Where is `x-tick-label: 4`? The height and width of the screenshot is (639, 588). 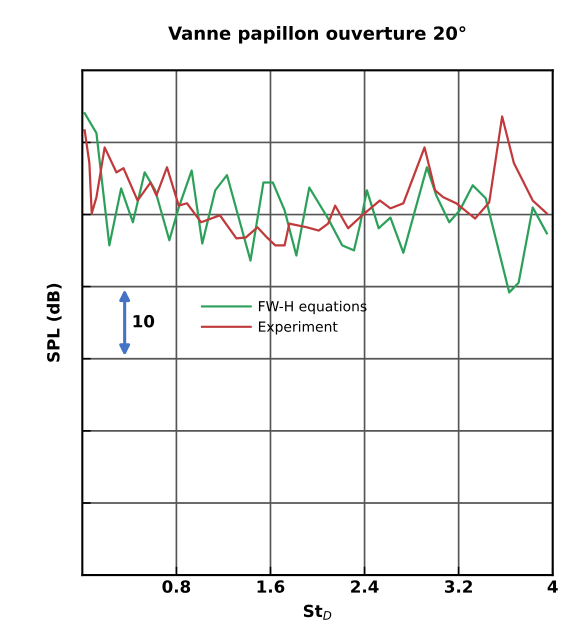 x-tick-label: 4 is located at coordinates (553, 586).